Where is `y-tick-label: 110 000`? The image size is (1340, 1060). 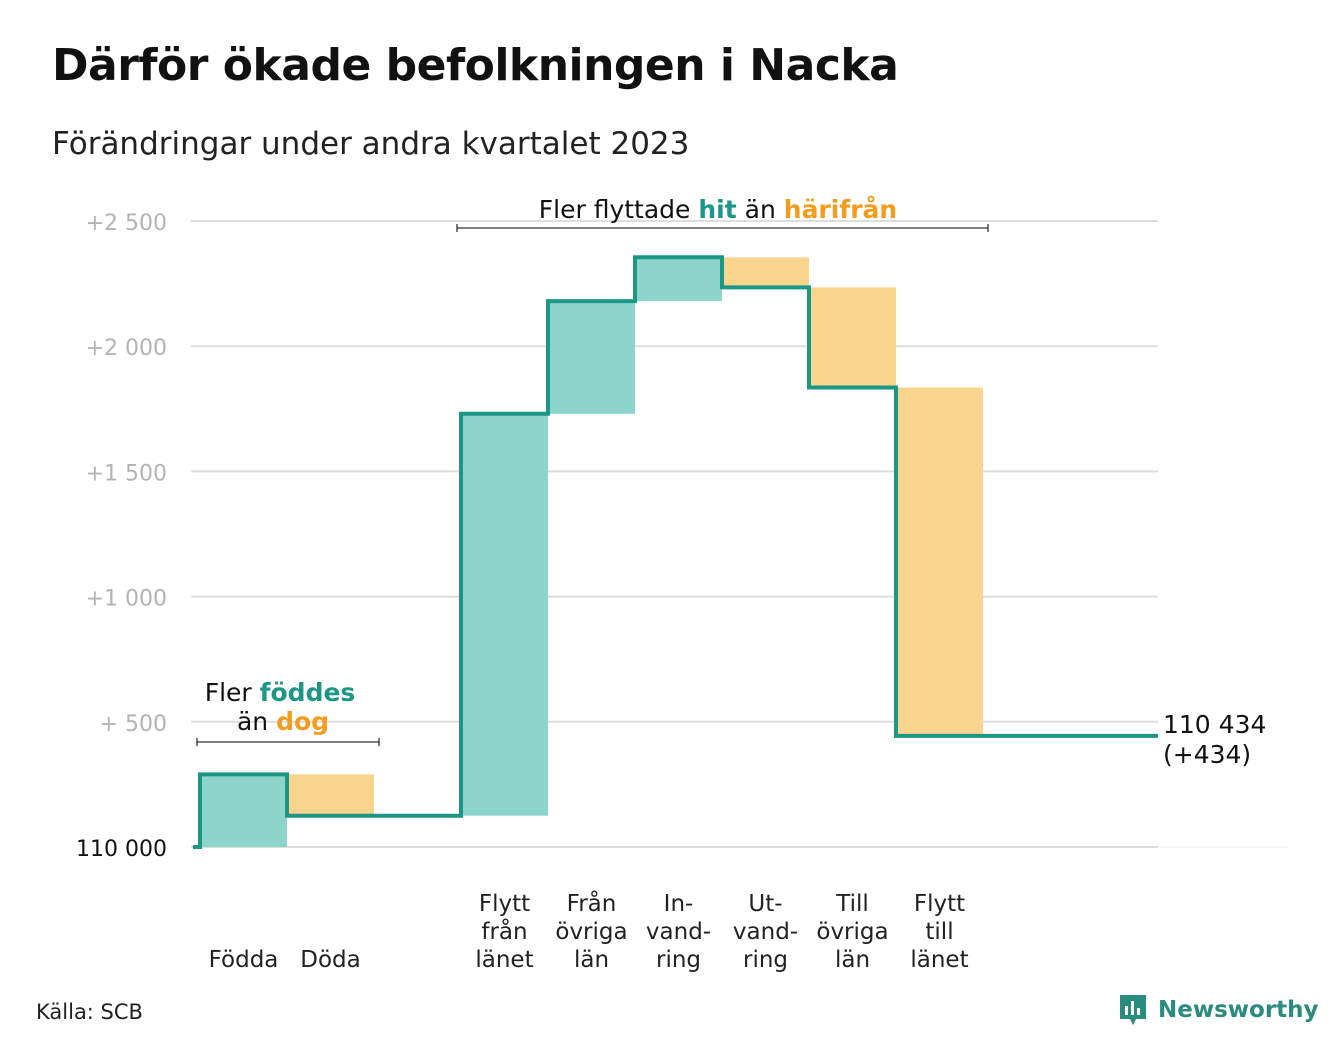
y-tick-label: 110 000 is located at coordinates (121, 849).